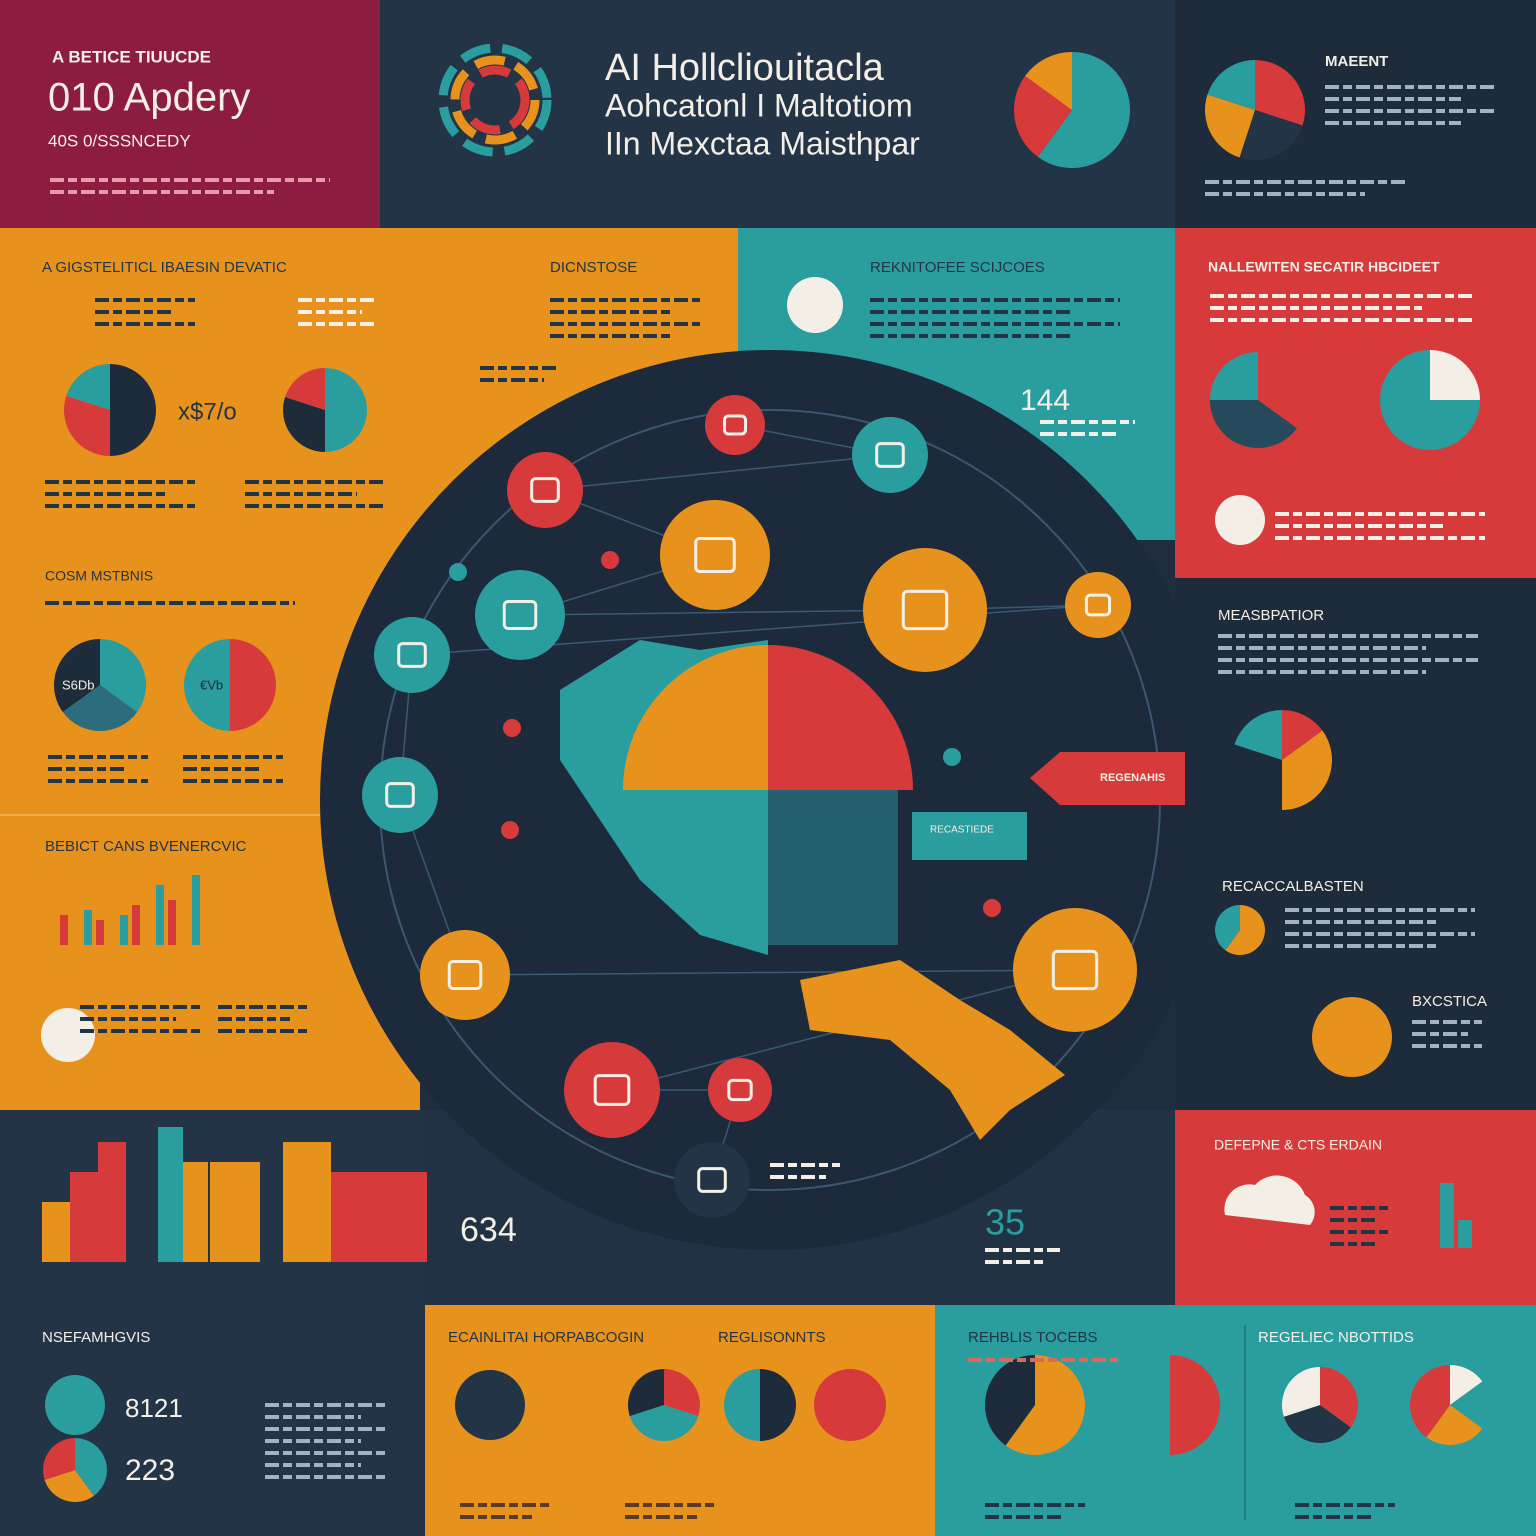 The height and width of the screenshot is (1536, 1536). What do you see at coordinates (495, 100) in the screenshot?
I see `logo-ring` at bounding box center [495, 100].